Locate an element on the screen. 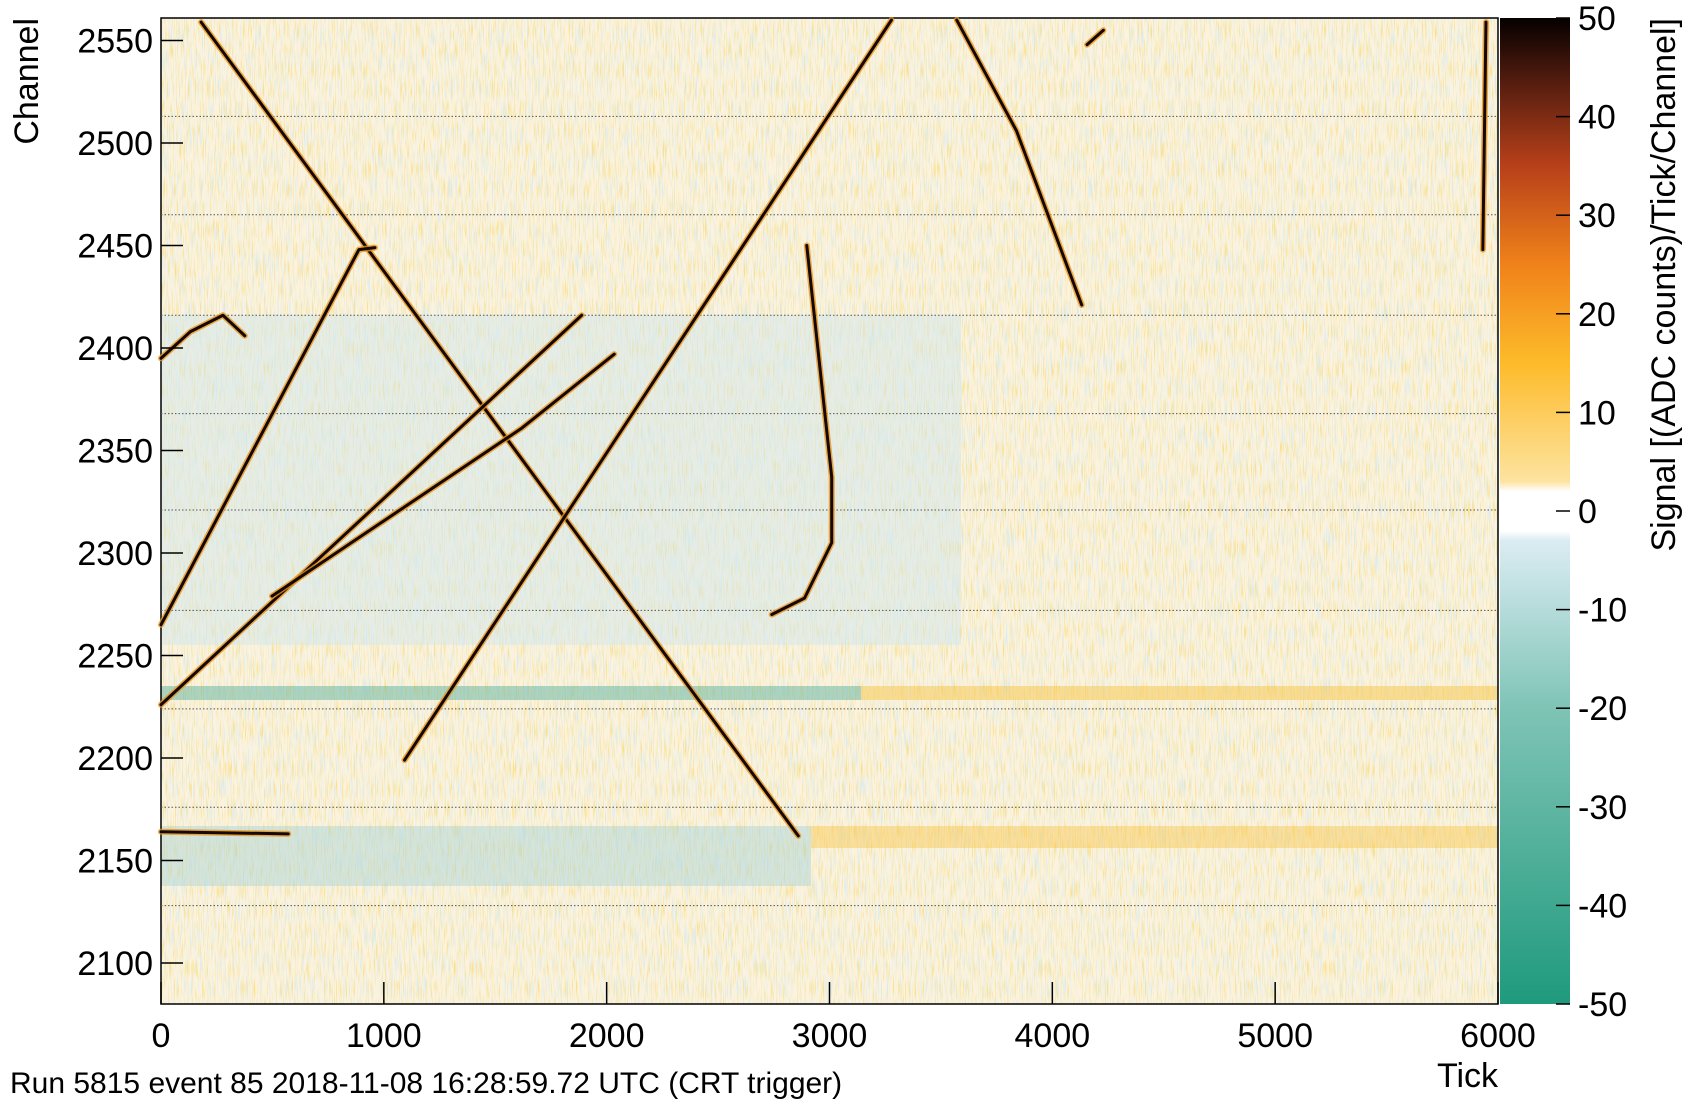 This screenshot has width=1696, height=1112. y-tick-label: 2350 is located at coordinates (115, 452).